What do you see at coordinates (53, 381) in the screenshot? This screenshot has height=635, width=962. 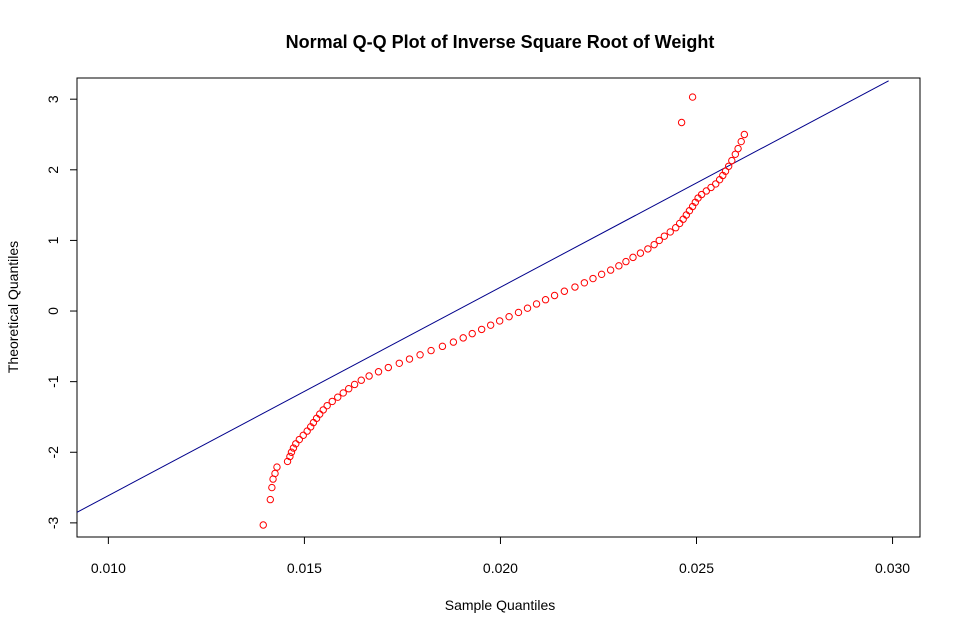 I see `y-tick-label: -1` at bounding box center [53, 381].